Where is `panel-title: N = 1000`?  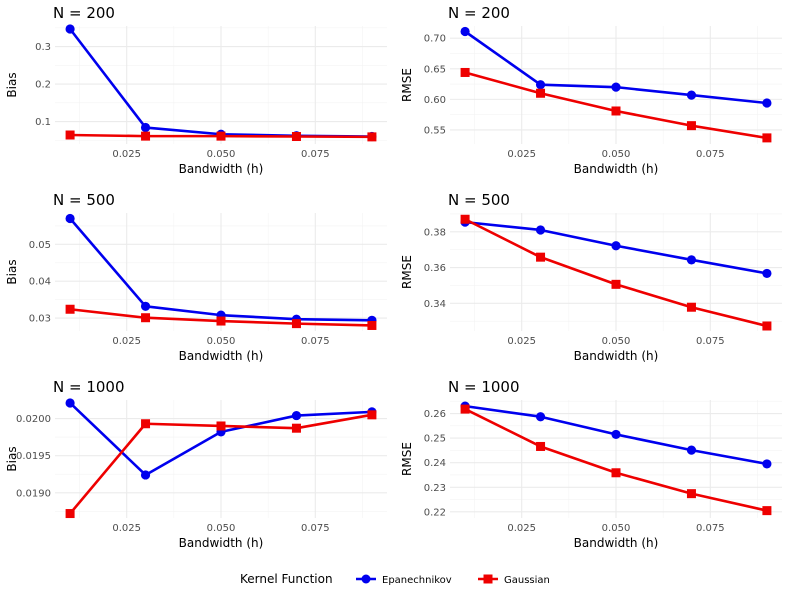 panel-title: N = 1000 is located at coordinates (484, 387).